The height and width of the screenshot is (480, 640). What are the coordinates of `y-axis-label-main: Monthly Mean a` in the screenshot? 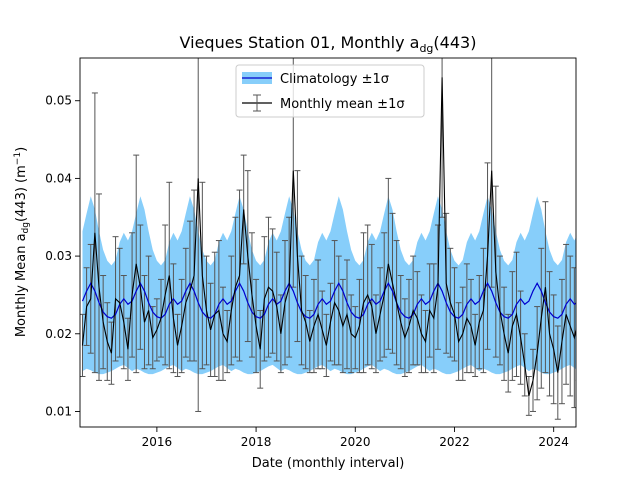 It's located at (21, 285).